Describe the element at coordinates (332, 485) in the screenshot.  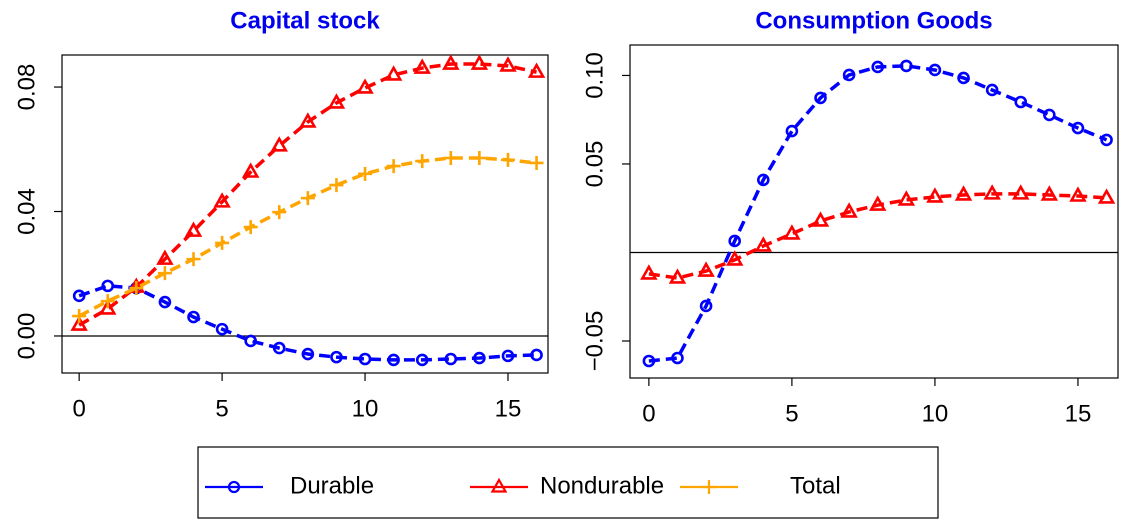
I see `legend-label: Durable` at that location.